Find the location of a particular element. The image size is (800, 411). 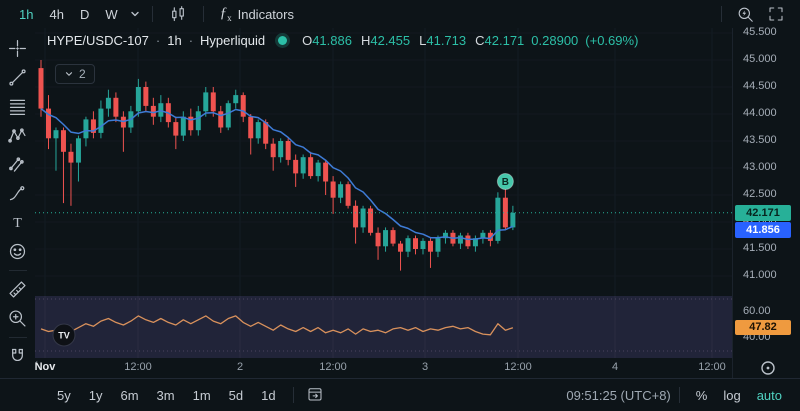

tradingview-logo: TV is located at coordinates (64, 335).